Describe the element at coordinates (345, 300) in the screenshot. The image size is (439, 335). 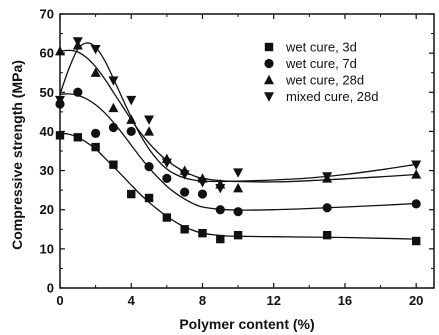
I see `x-tick-label: 16` at that location.